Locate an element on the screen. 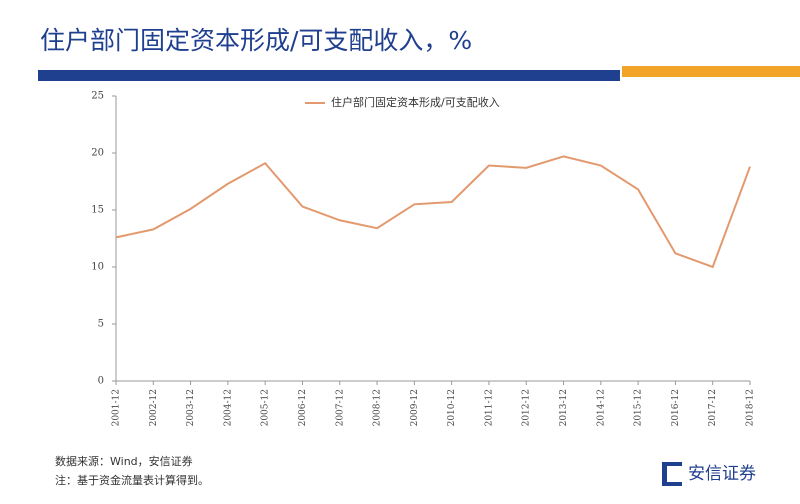 Image resolution: width=800 pixels, height=504 pixels. x-tick-label: 2011-12 is located at coordinates (489, 407).